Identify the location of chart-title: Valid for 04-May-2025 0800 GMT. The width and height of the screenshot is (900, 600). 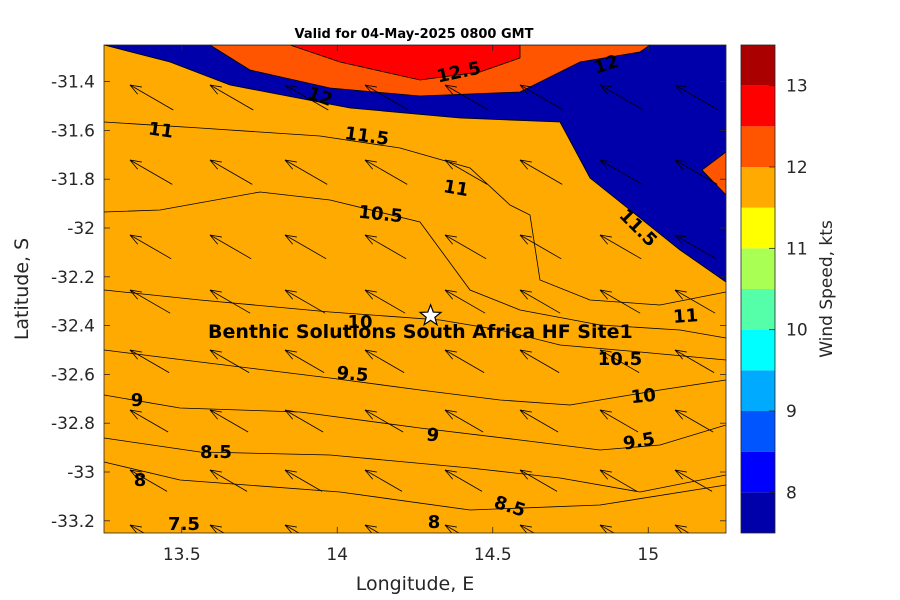
(414, 34).